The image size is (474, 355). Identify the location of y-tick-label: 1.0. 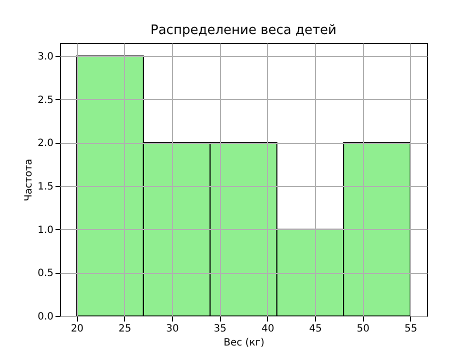
(46, 230).